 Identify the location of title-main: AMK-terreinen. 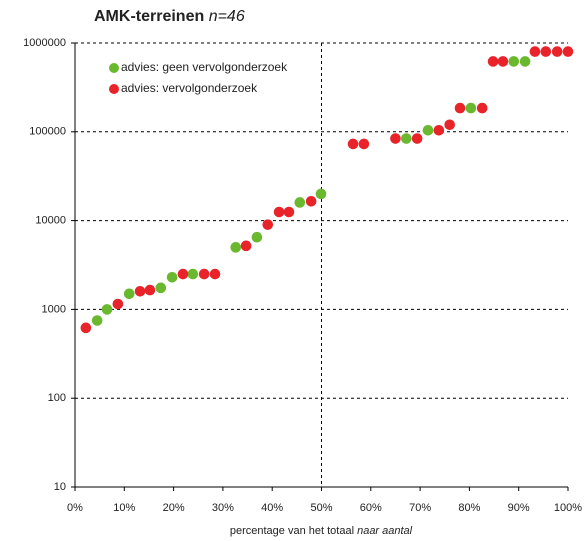
(149, 16).